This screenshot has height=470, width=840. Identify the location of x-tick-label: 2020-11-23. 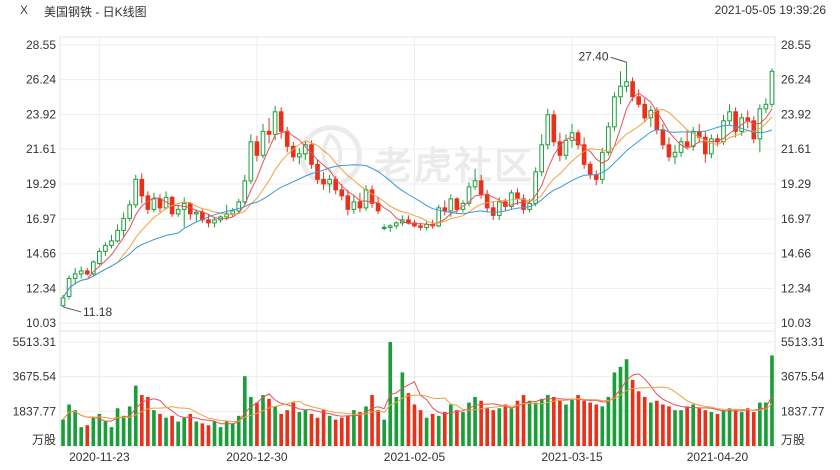
(99, 457).